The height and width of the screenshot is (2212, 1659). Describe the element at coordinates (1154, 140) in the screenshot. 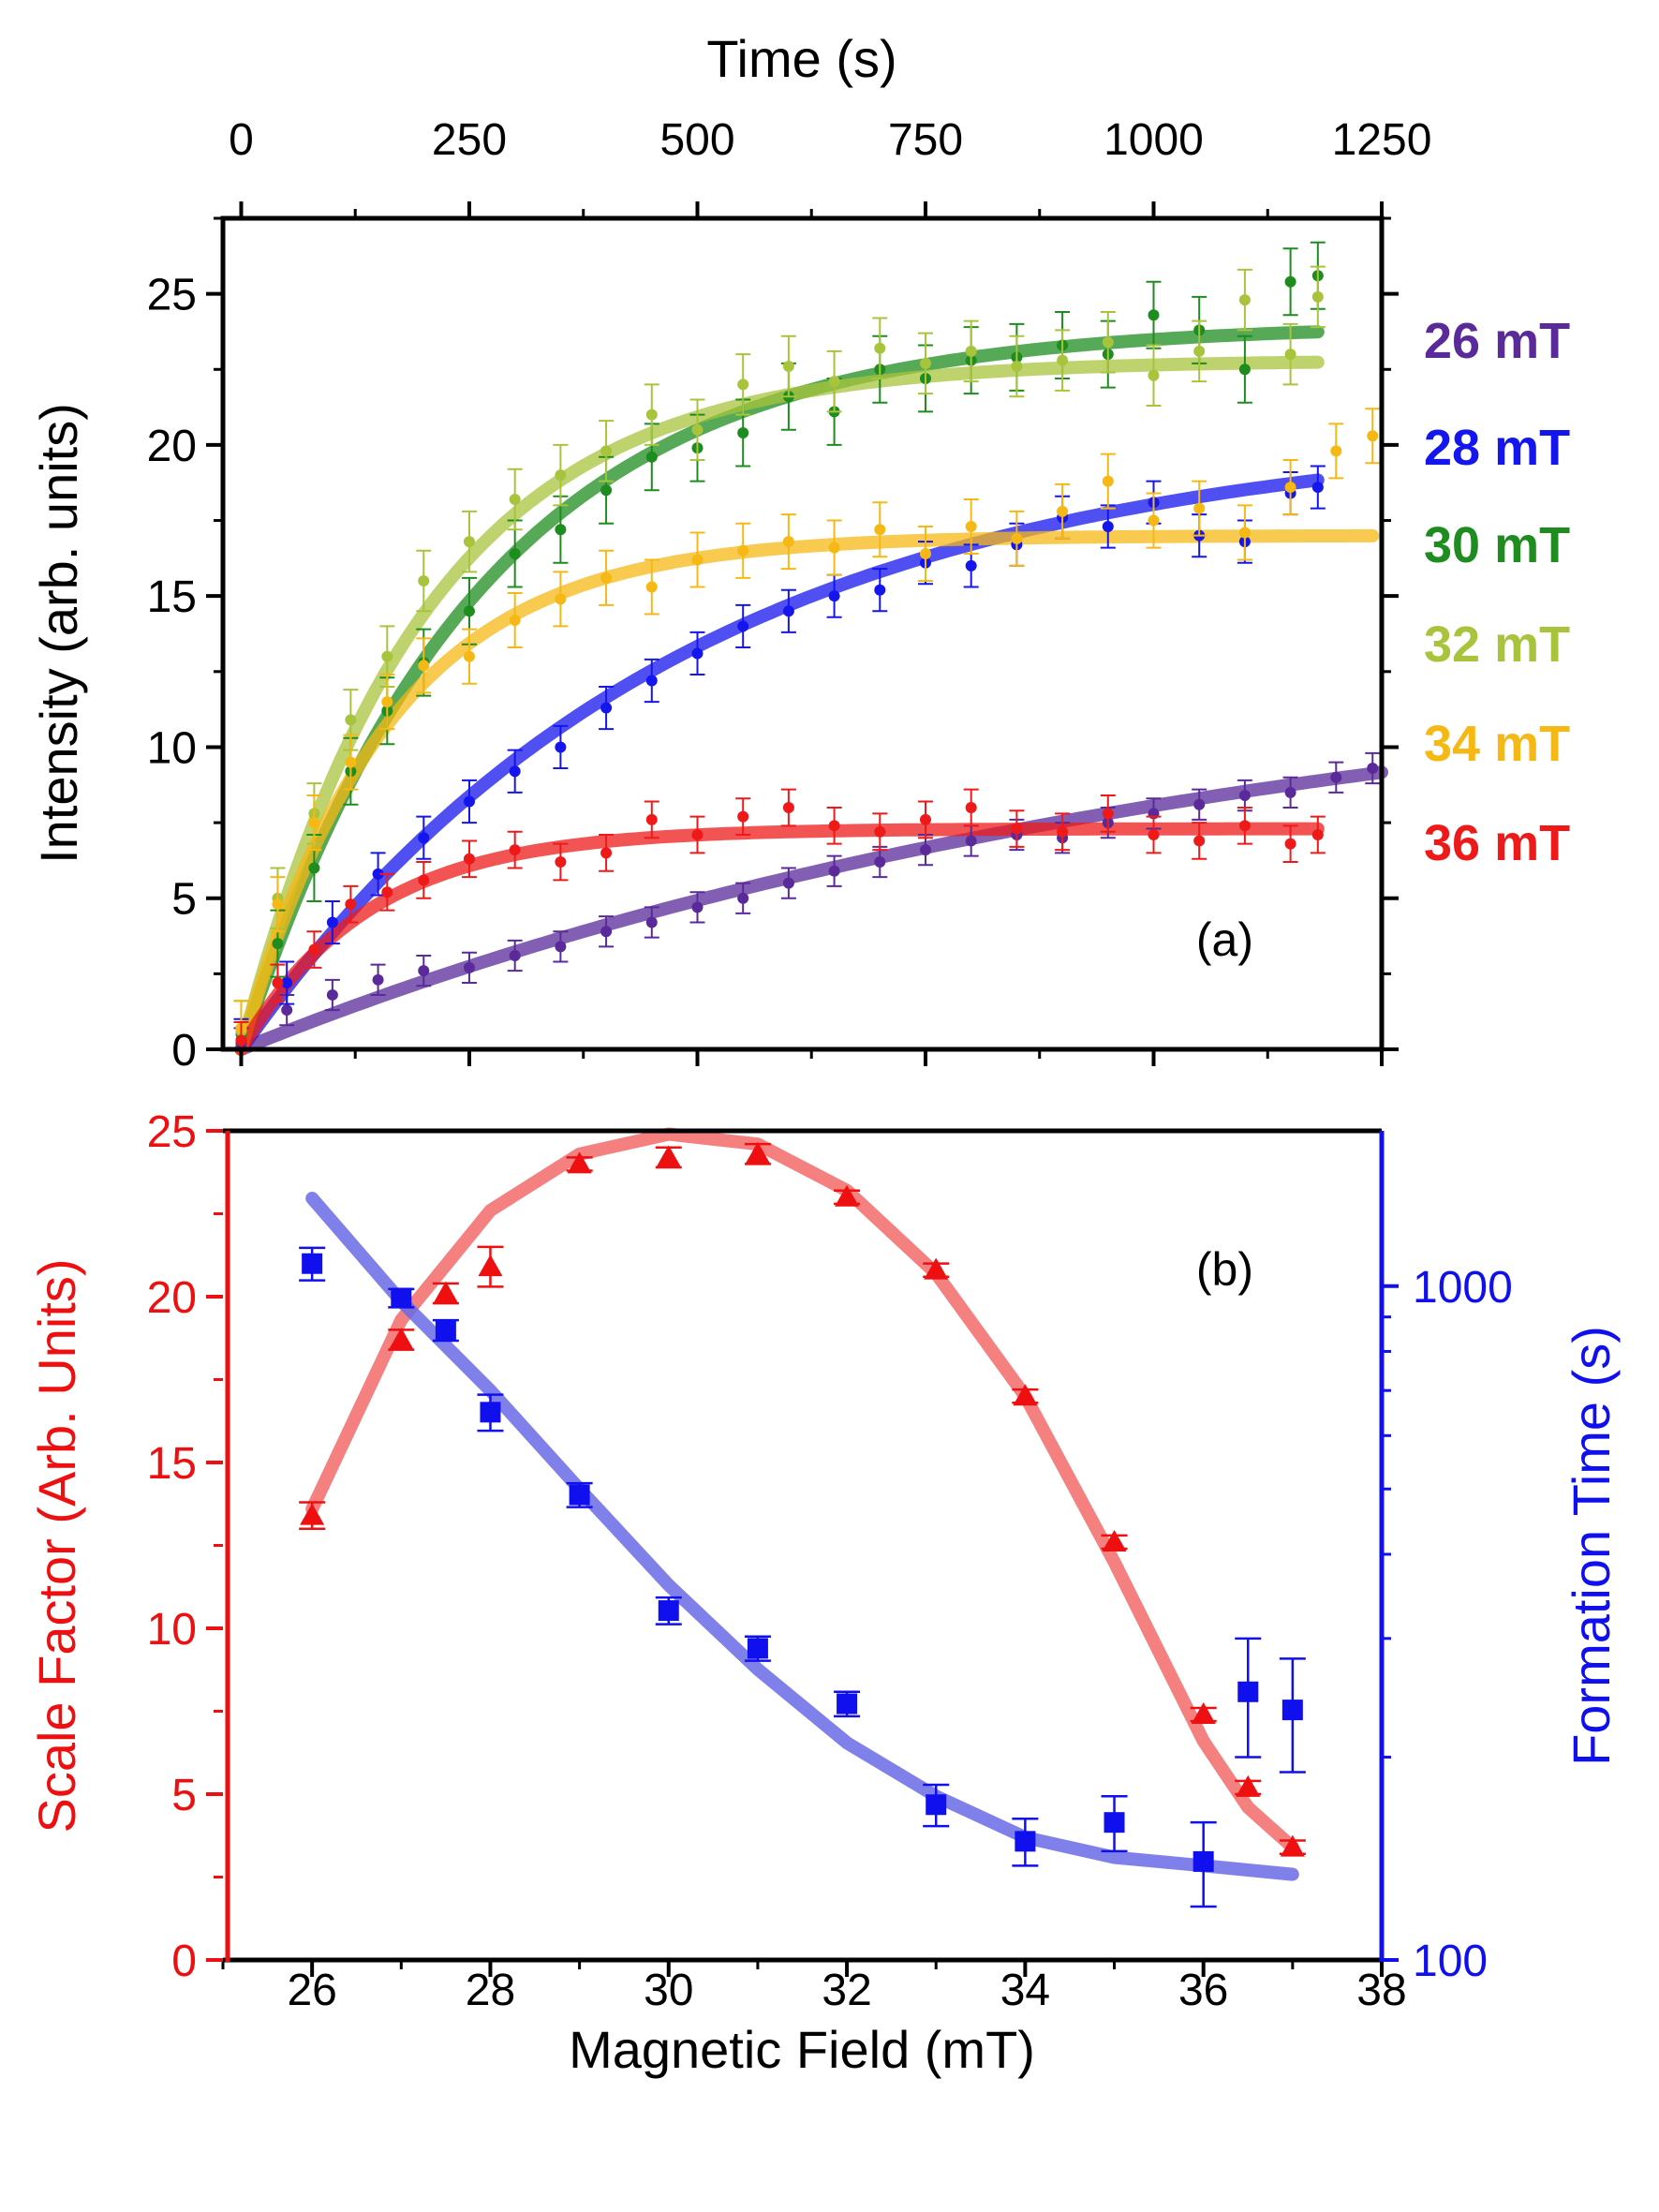

I see `x-tick-label: 1000` at that location.